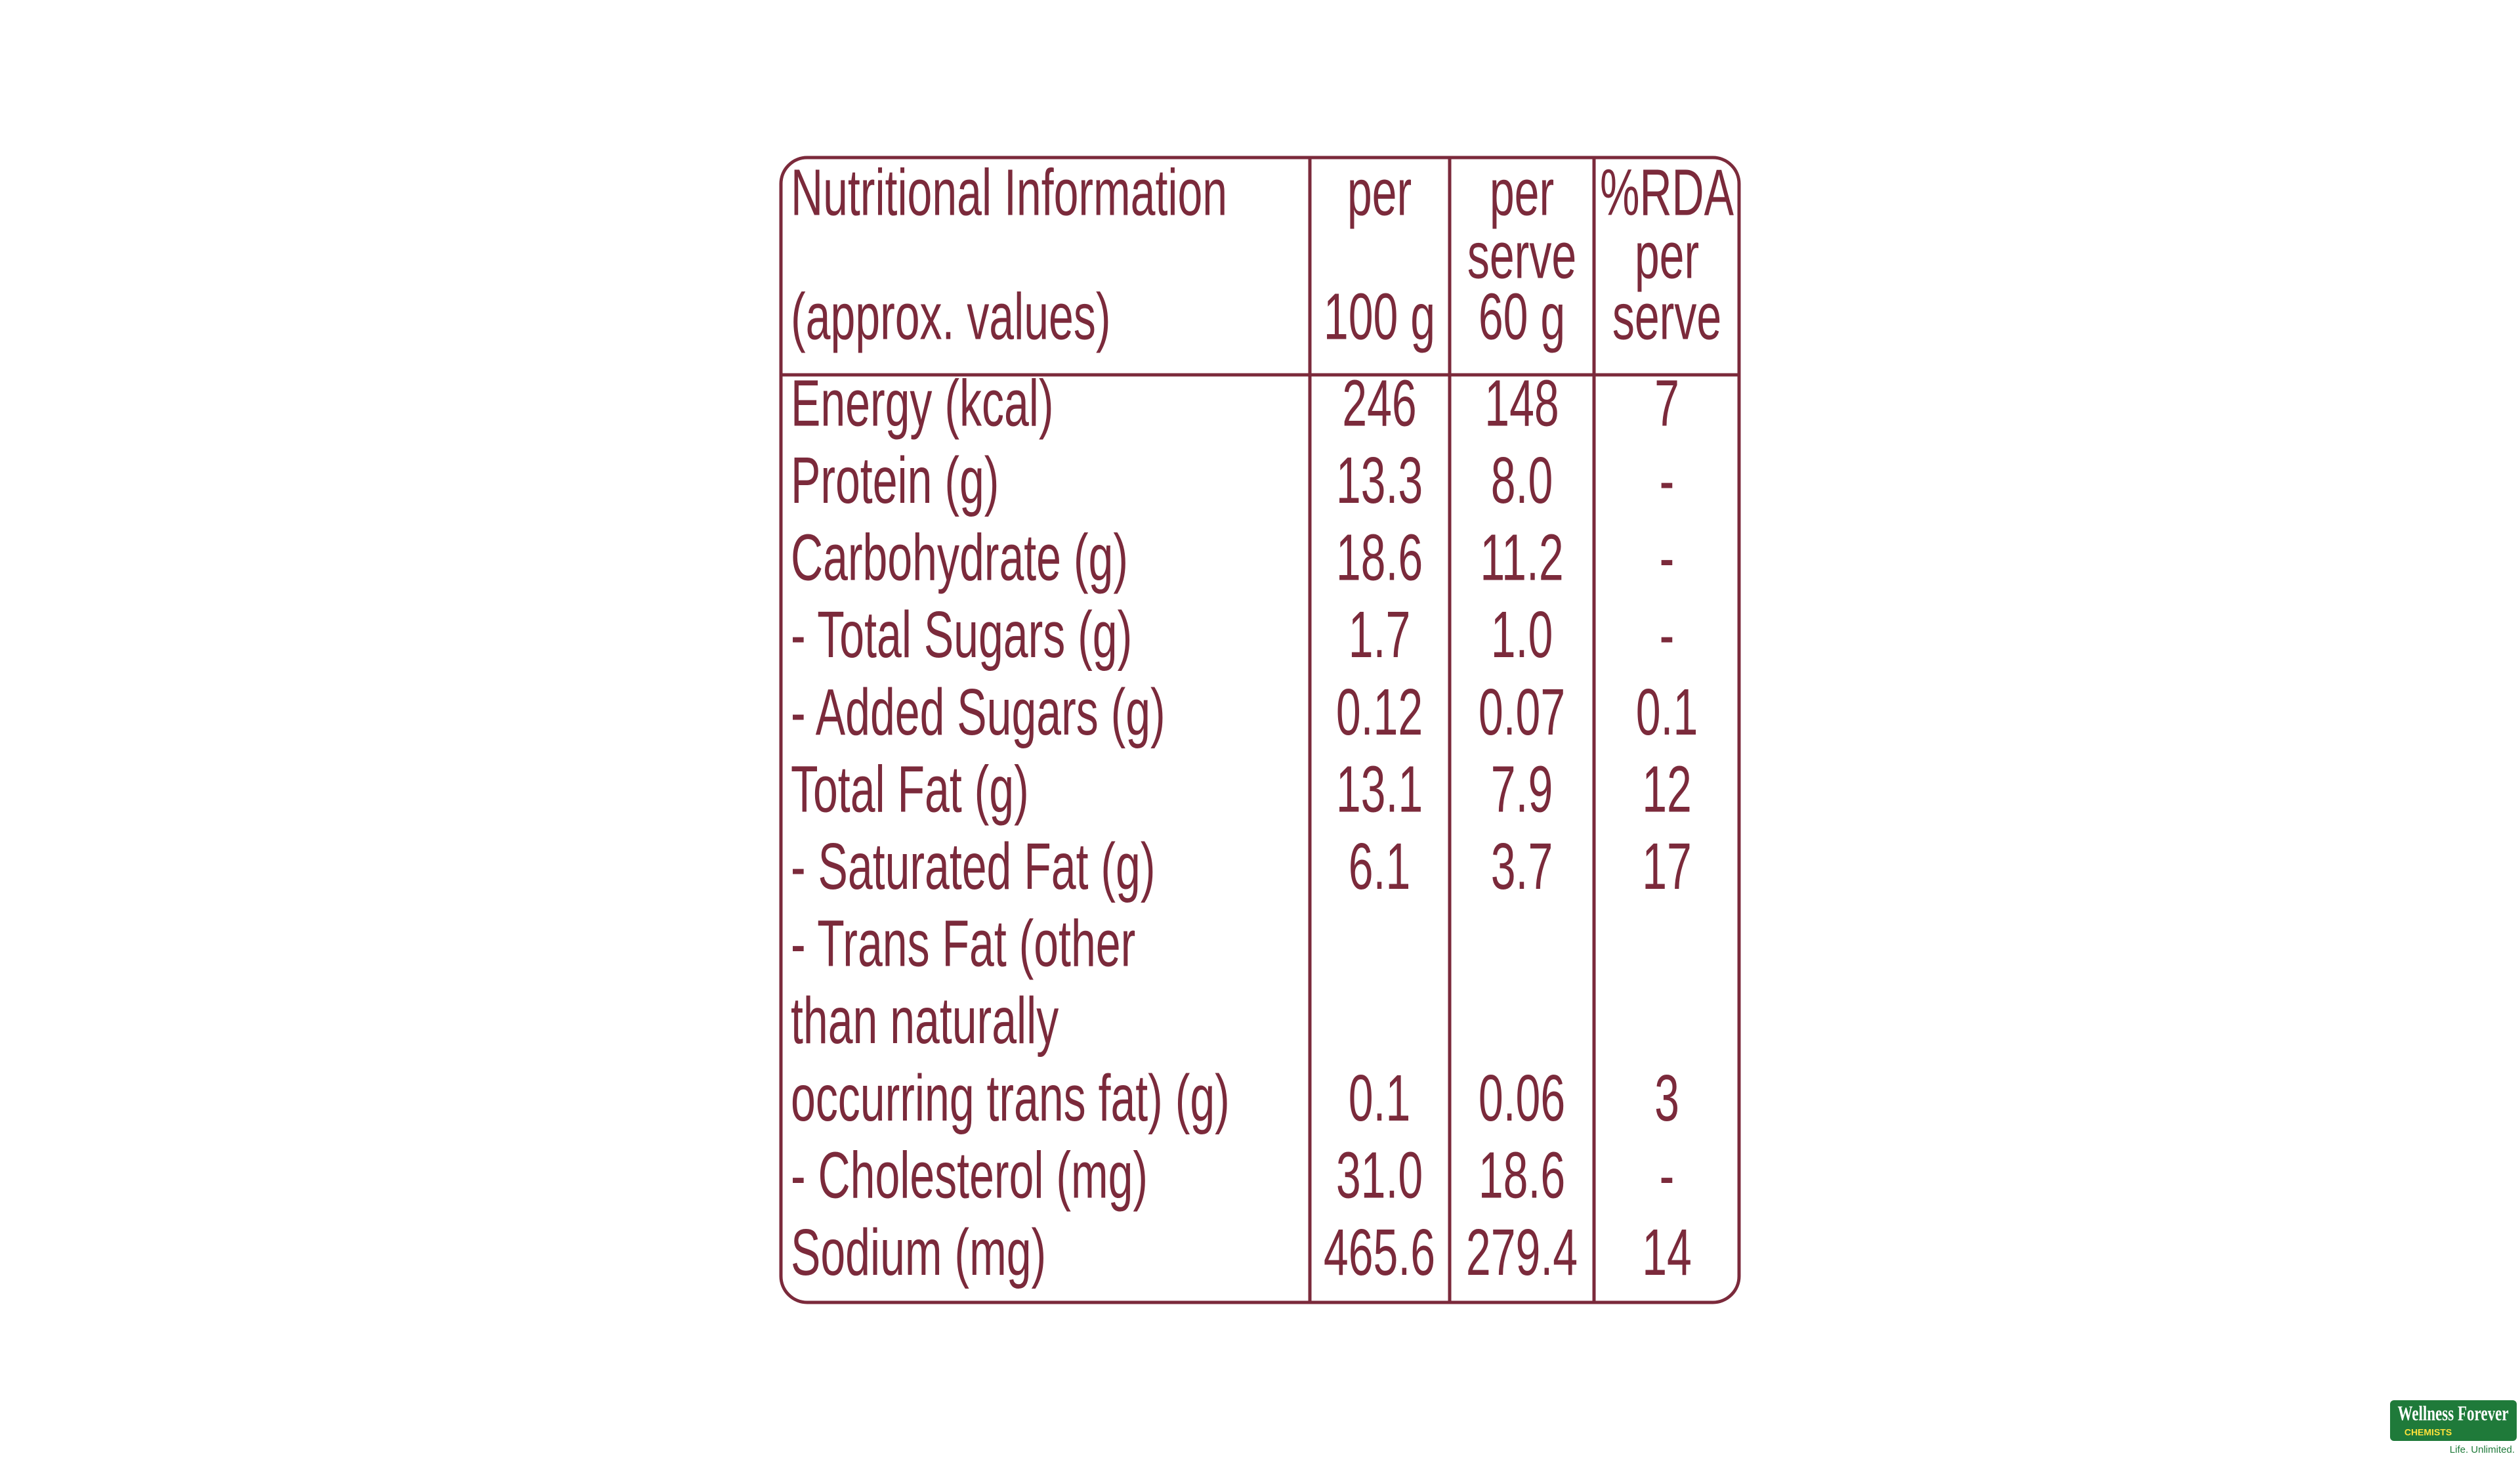 The height and width of the screenshot is (1458, 2520). What do you see at coordinates (2452, 1414) in the screenshot?
I see `logo-name: Wellness Forever` at bounding box center [2452, 1414].